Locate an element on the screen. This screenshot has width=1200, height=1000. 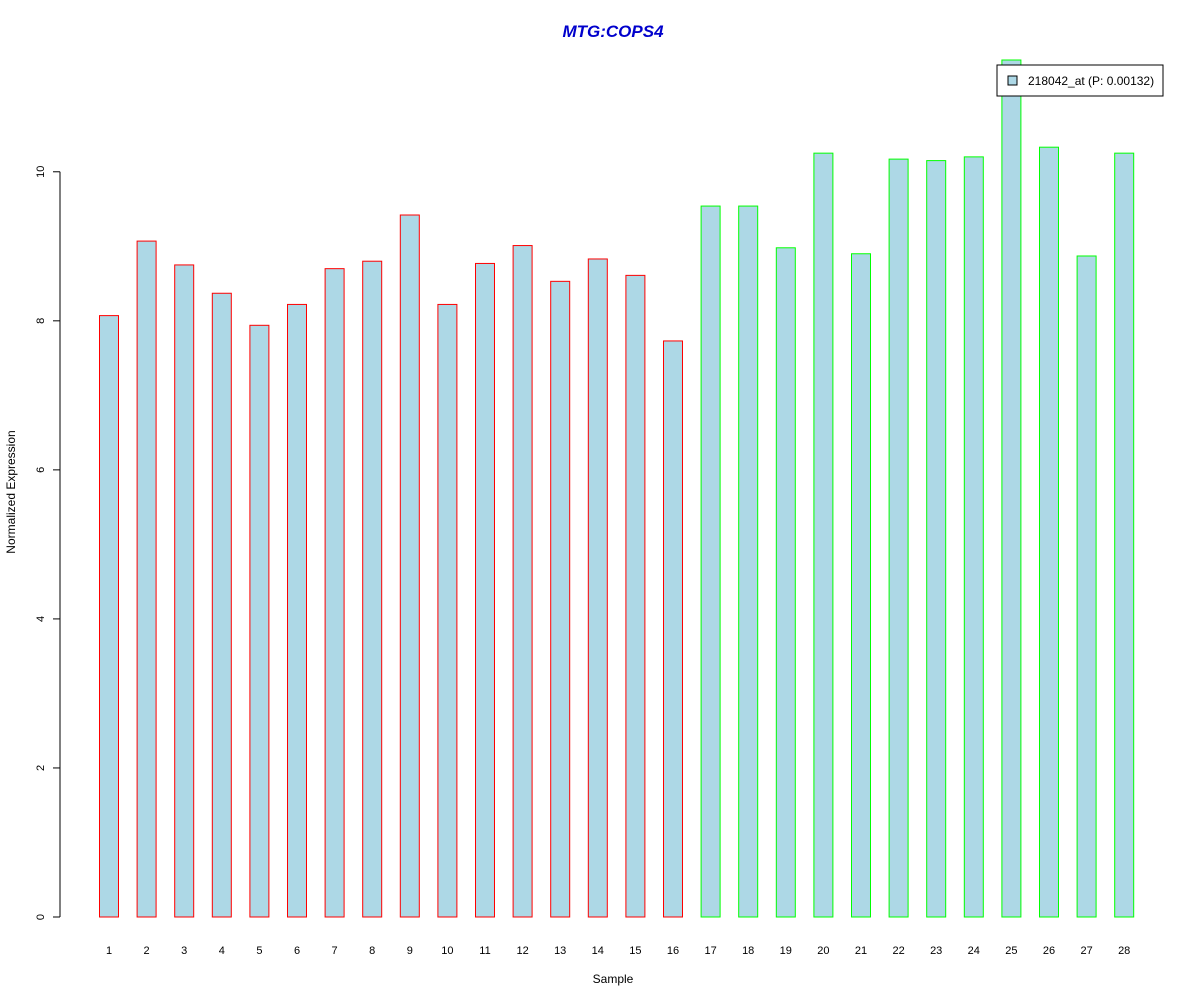
x-tick-label: 8 is located at coordinates (372, 951).